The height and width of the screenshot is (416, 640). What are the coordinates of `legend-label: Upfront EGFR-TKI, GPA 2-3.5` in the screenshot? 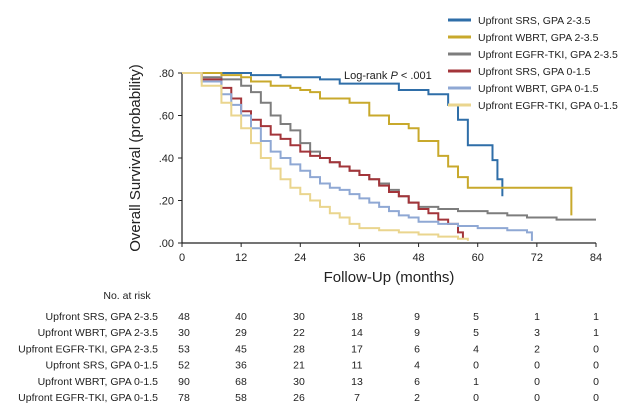 It's located at (548, 55).